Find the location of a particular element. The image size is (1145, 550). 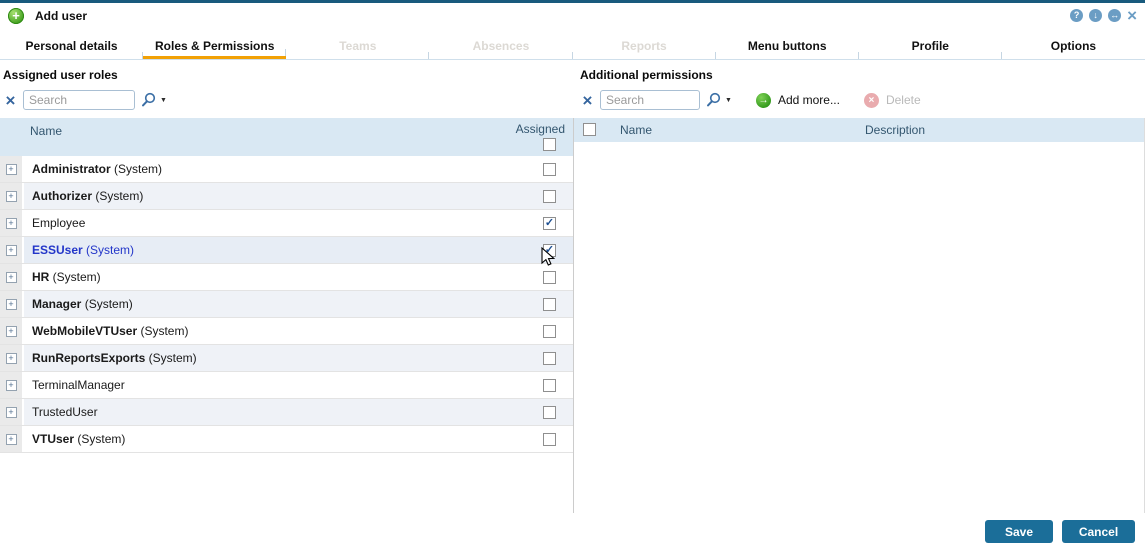

select-all-permissions-checkbox is located at coordinates (589, 129).